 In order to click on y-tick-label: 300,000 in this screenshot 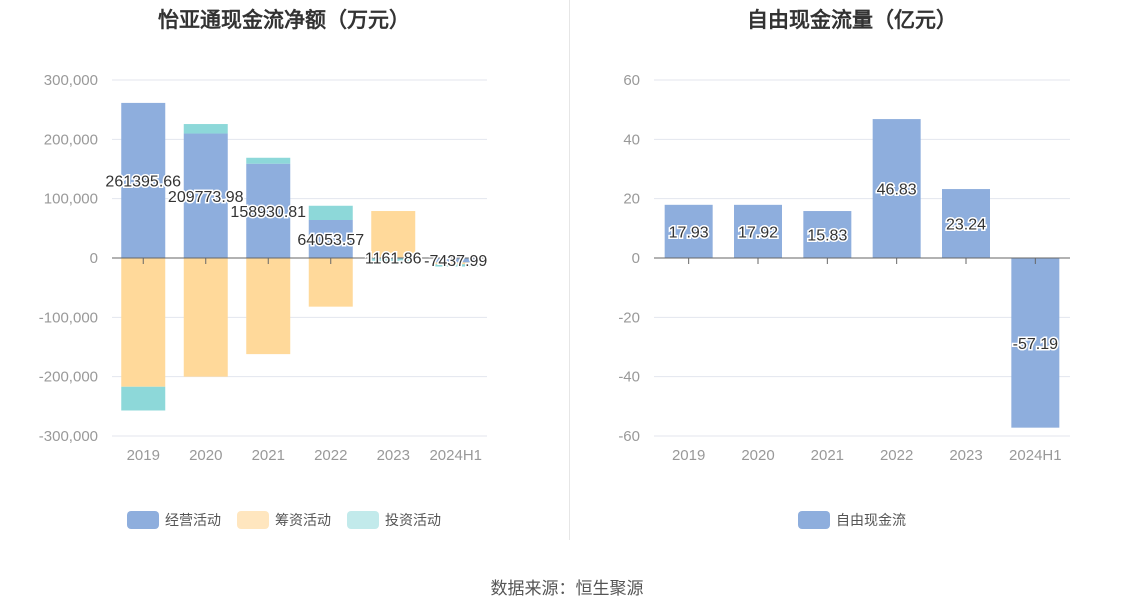, I will do `click(71, 80)`.